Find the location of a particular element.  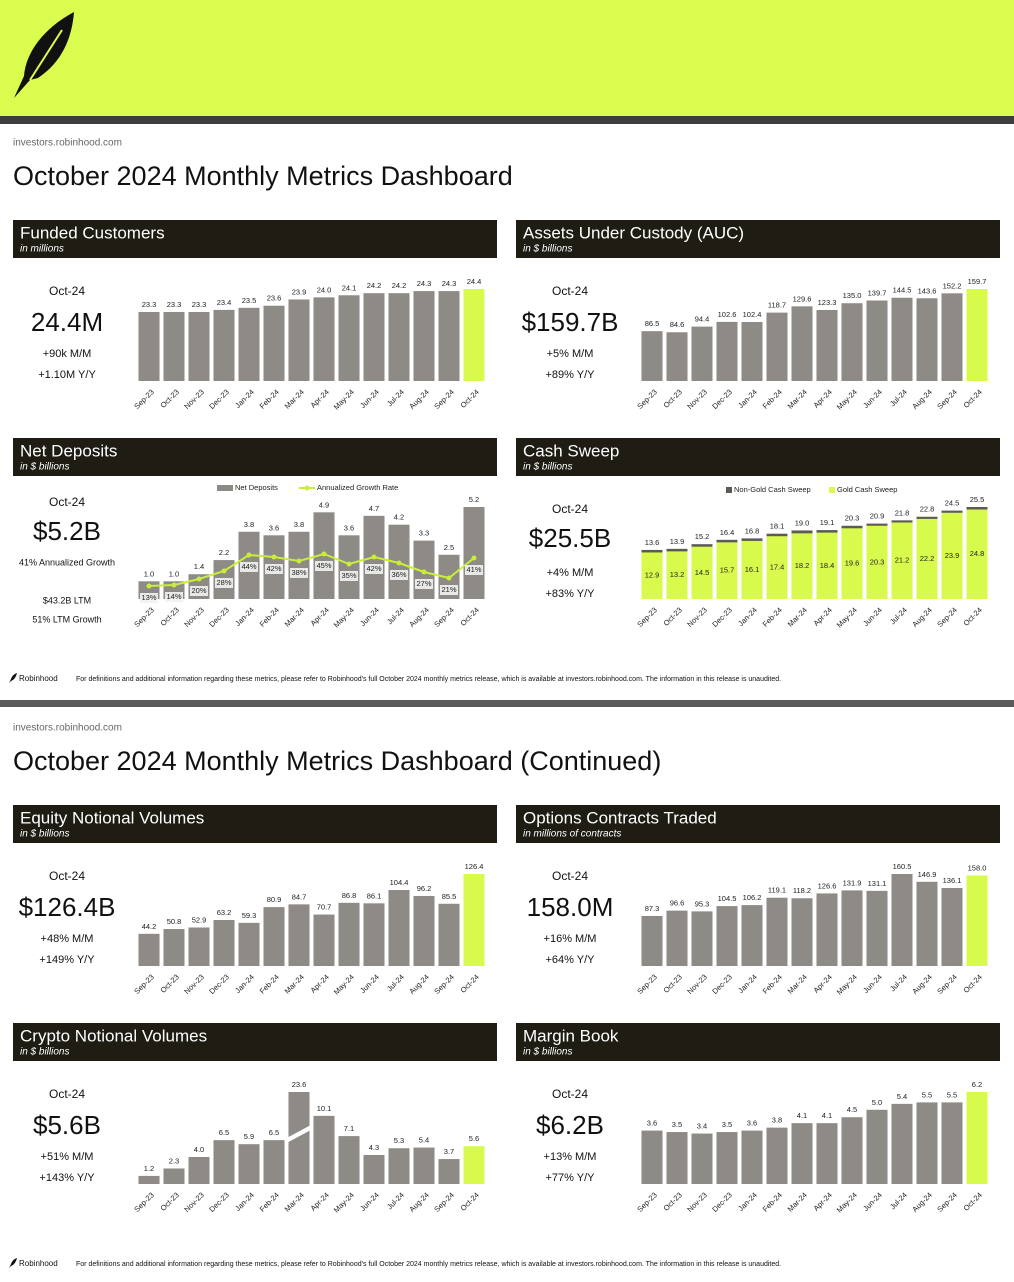

pct-label: 36% is located at coordinates (398, 574).